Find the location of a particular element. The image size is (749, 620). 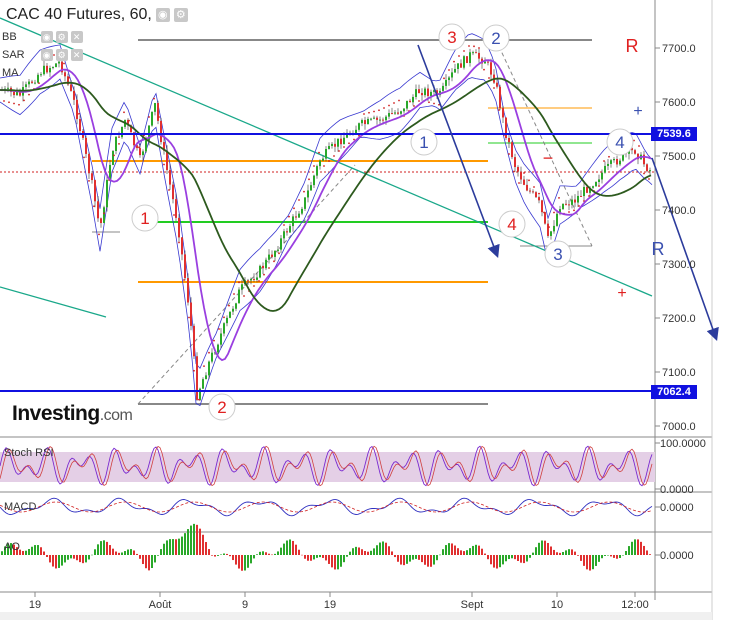

time-tick-label: 19 is located at coordinates (35, 605).